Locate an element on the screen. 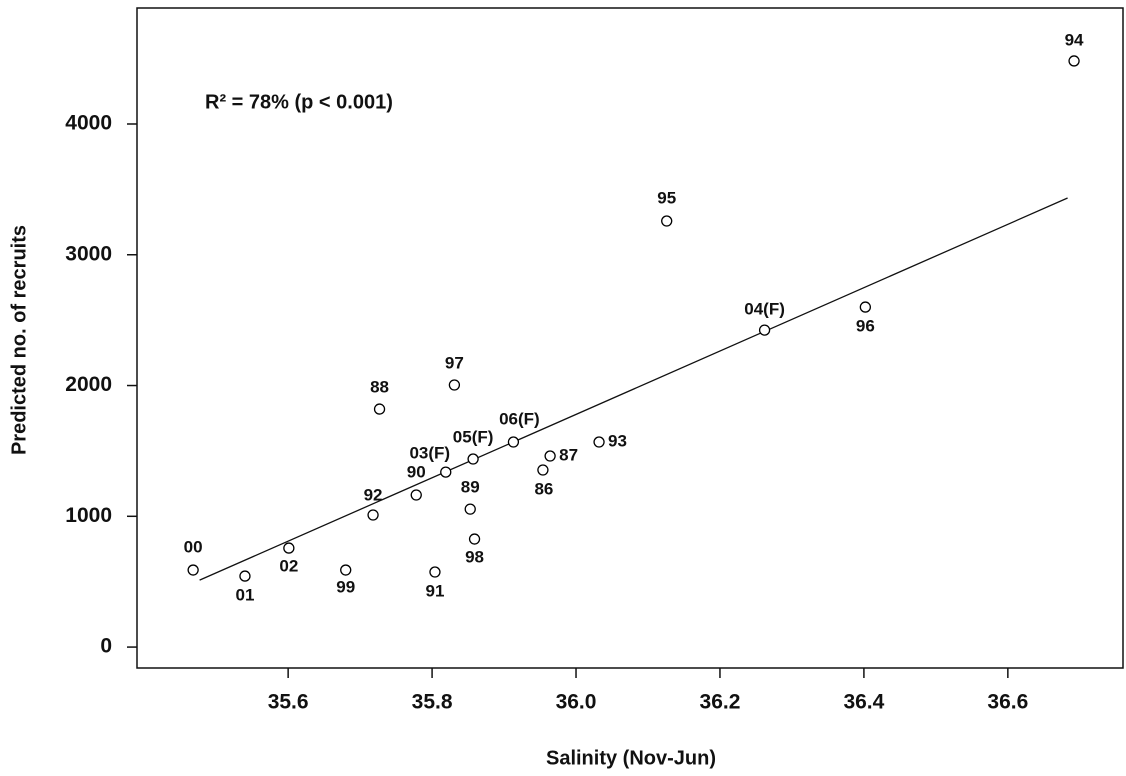  point-label: 04(F) is located at coordinates (764, 309).